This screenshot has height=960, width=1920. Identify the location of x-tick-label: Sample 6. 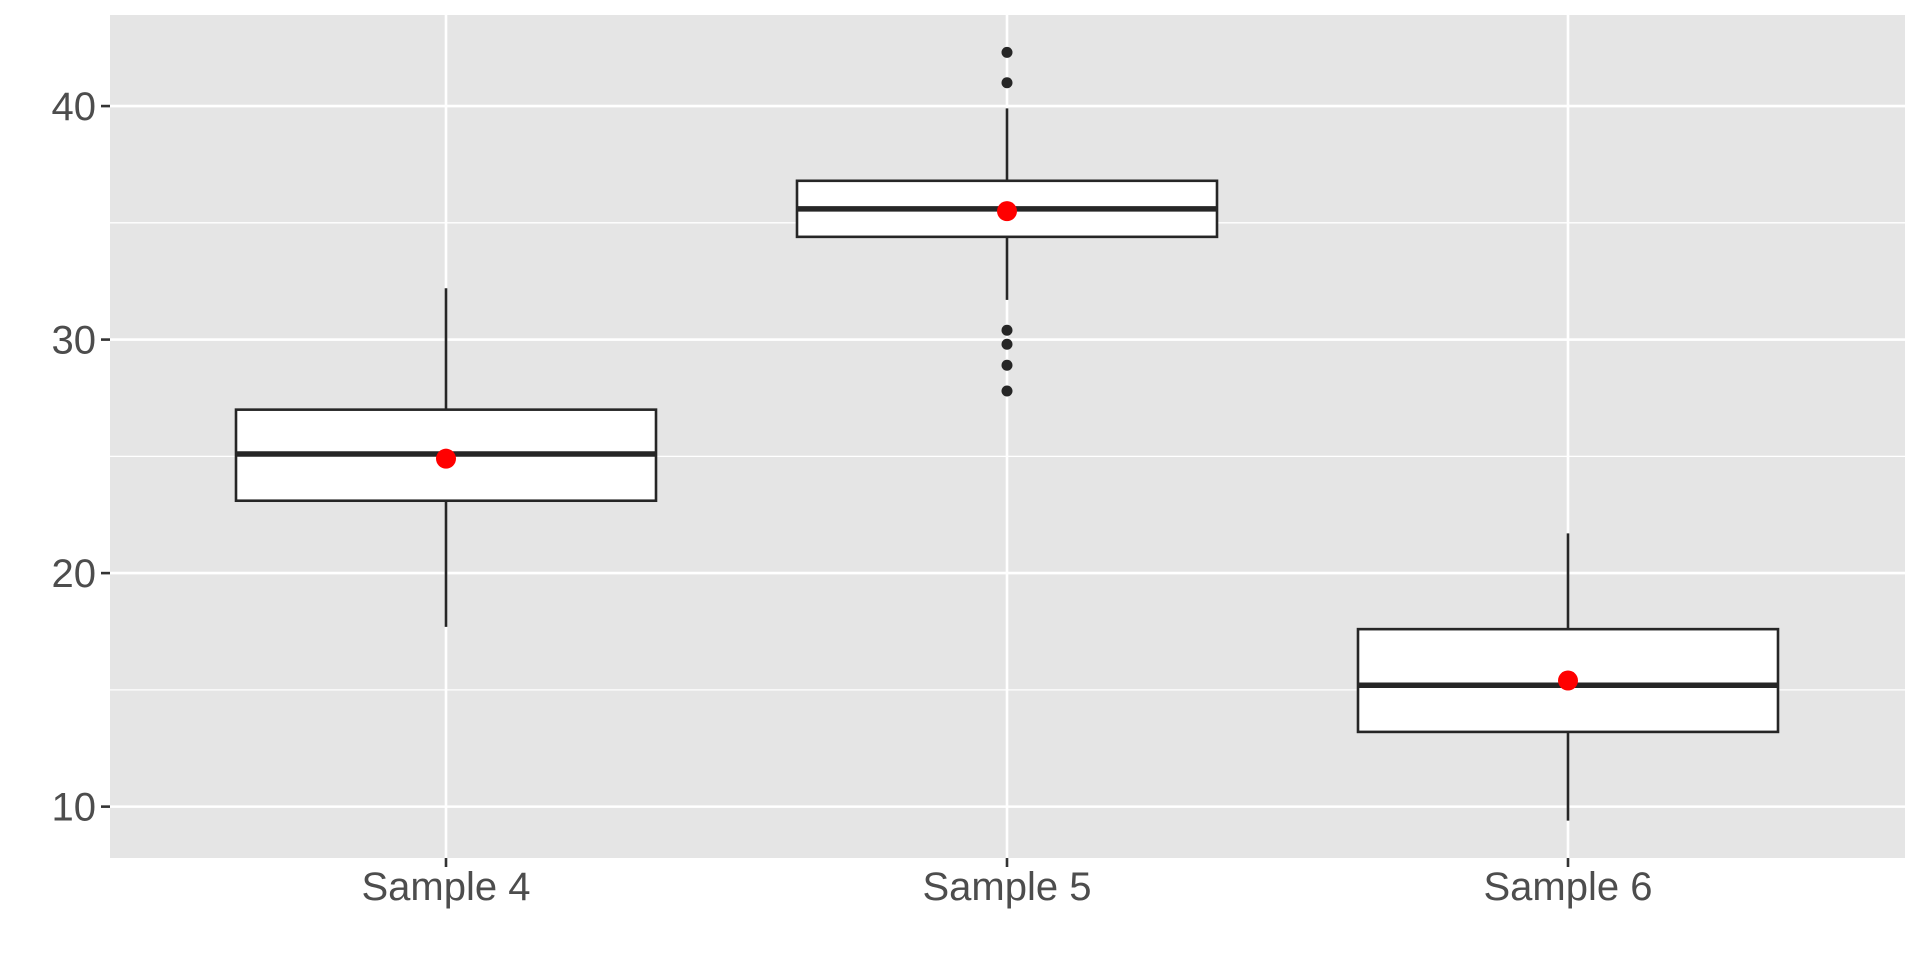
(1568, 887).